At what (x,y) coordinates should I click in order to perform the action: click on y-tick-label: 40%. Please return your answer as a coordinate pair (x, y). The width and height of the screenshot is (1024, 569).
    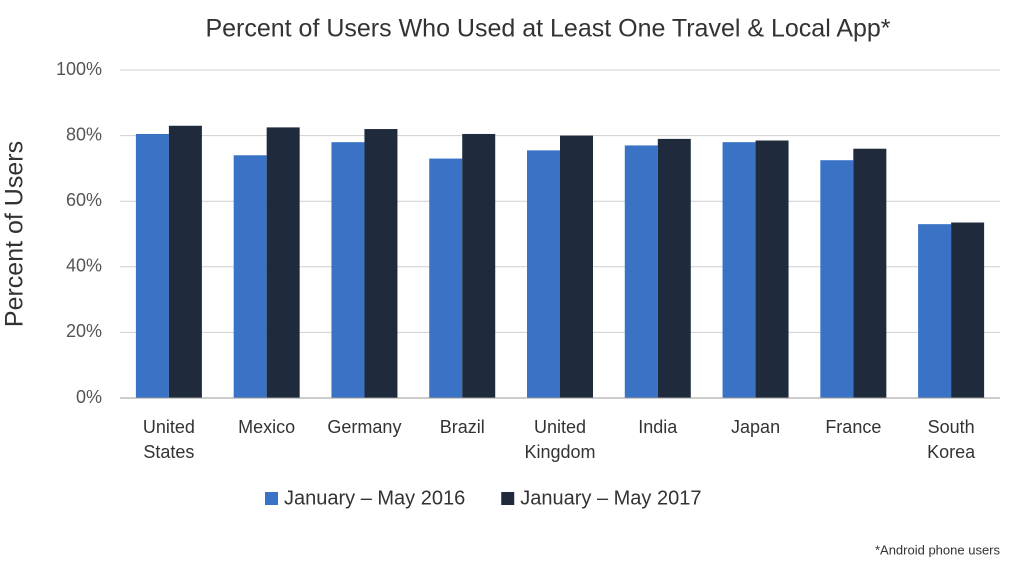
    Looking at the image, I should click on (84, 266).